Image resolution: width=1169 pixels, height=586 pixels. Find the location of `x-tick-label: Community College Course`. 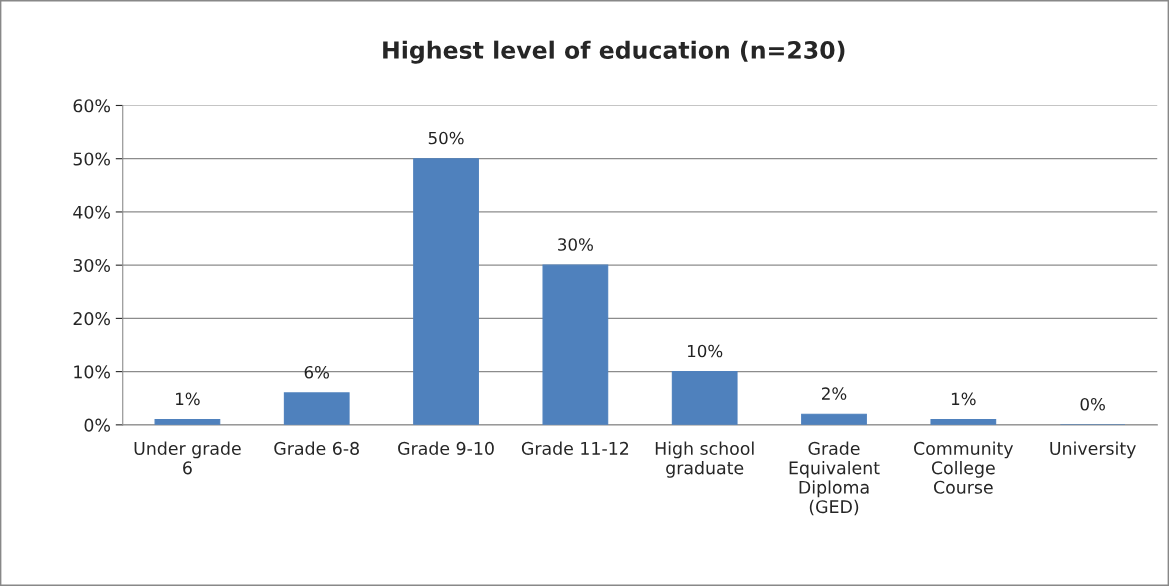

x-tick-label: Community College Course is located at coordinates (964, 467).